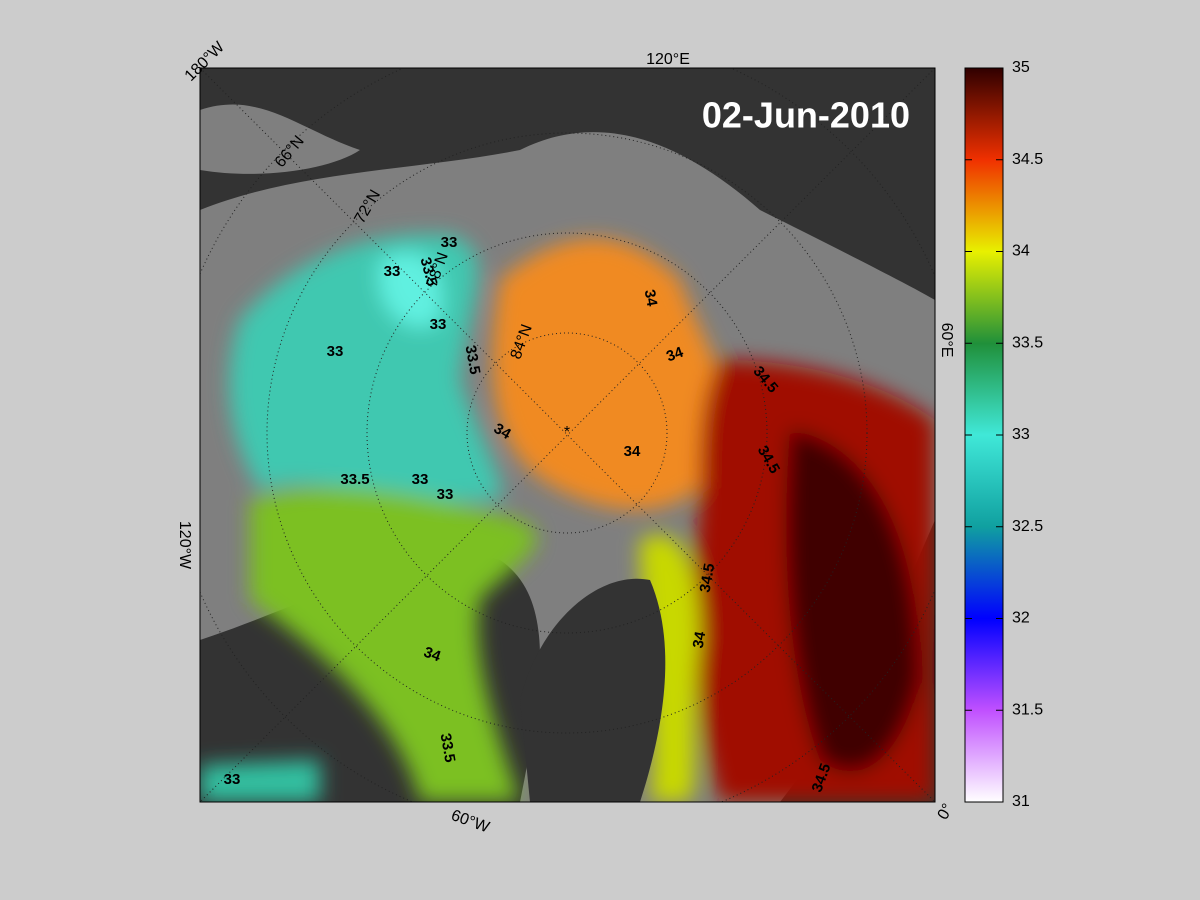  I want to click on colorbar-tick-label: 31, so click(1021, 801).